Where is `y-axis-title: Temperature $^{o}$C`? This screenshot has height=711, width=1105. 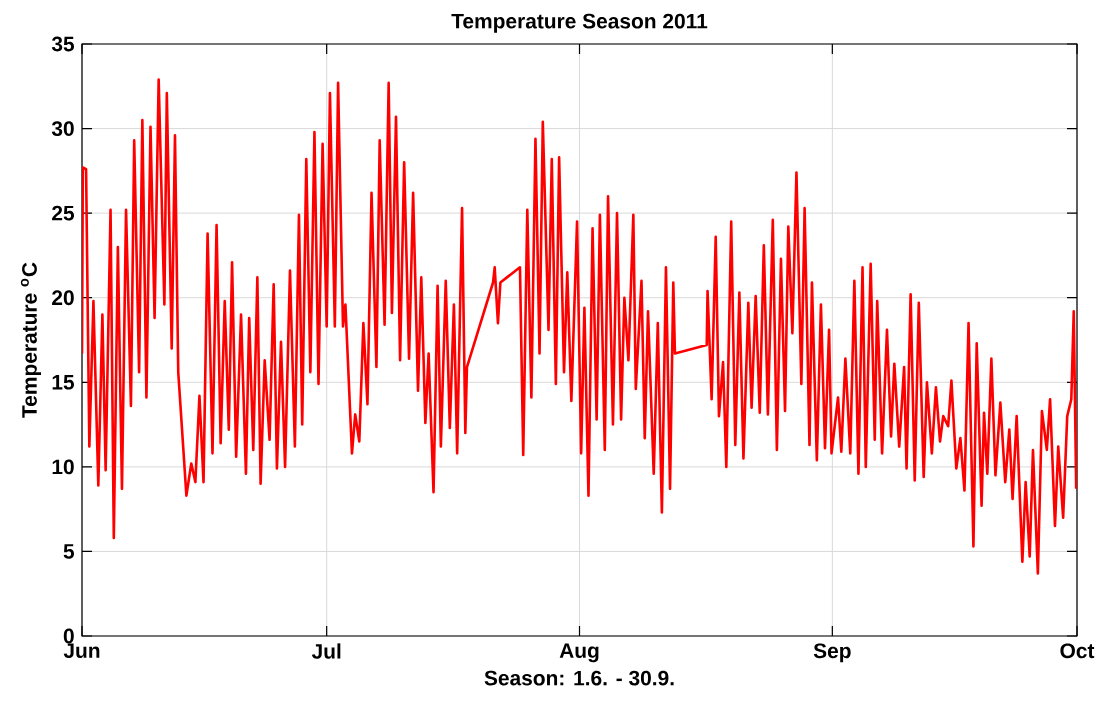 y-axis-title: Temperature $^{o}$C is located at coordinates (31, 340).